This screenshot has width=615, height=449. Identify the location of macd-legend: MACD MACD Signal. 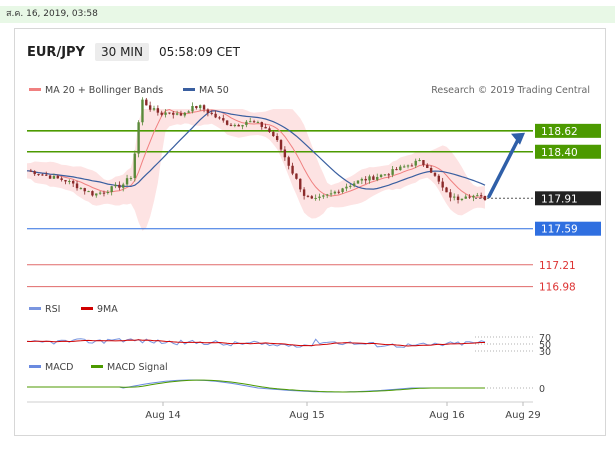
(98, 367).